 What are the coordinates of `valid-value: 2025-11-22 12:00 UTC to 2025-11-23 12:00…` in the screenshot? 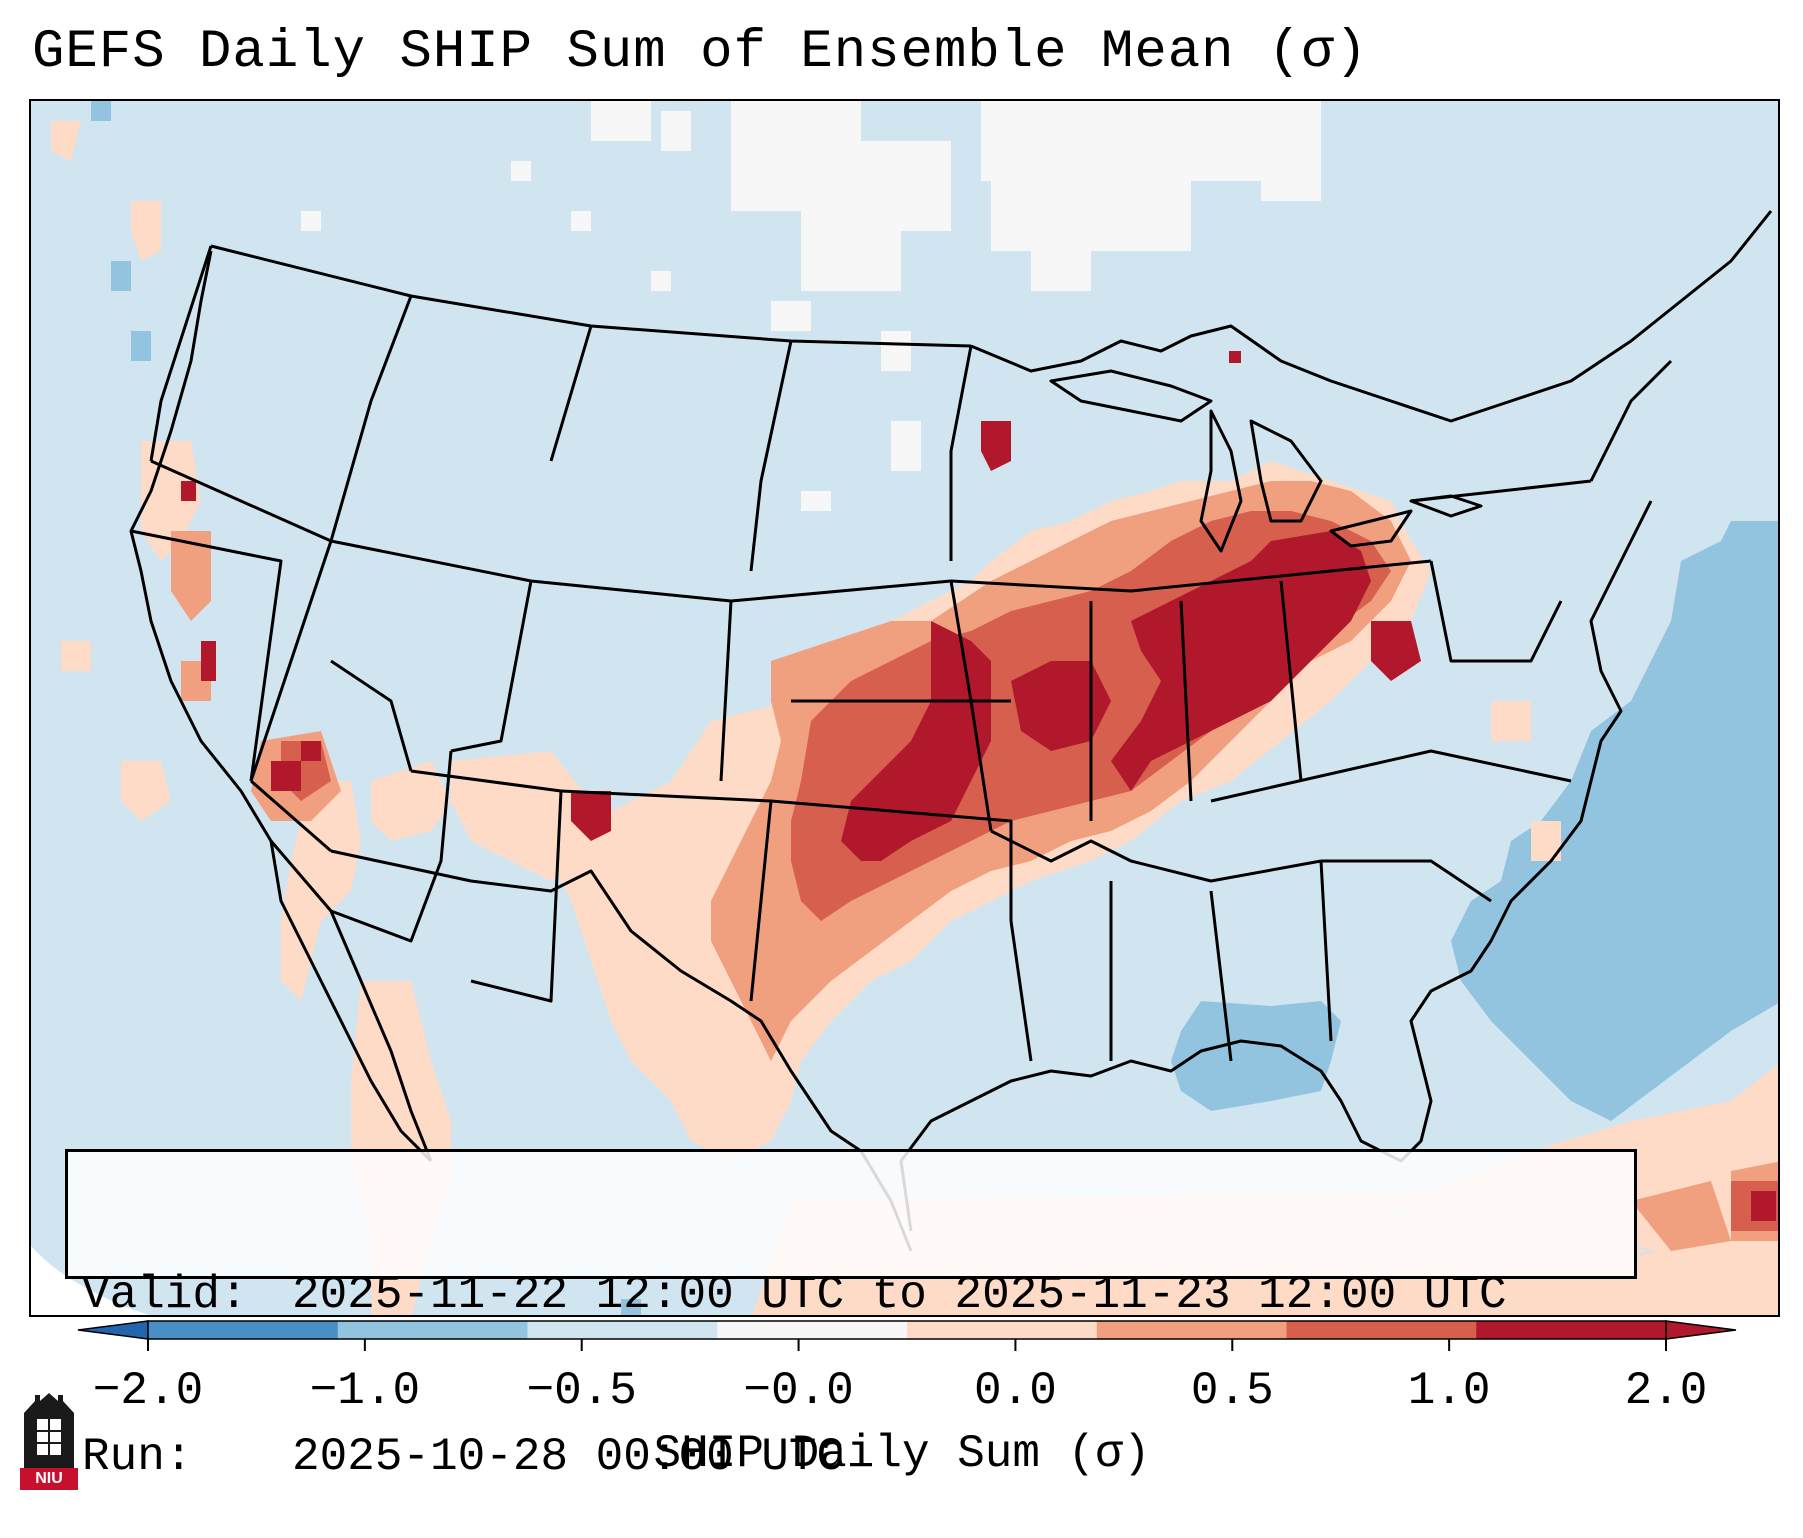 It's located at (899, 1295).